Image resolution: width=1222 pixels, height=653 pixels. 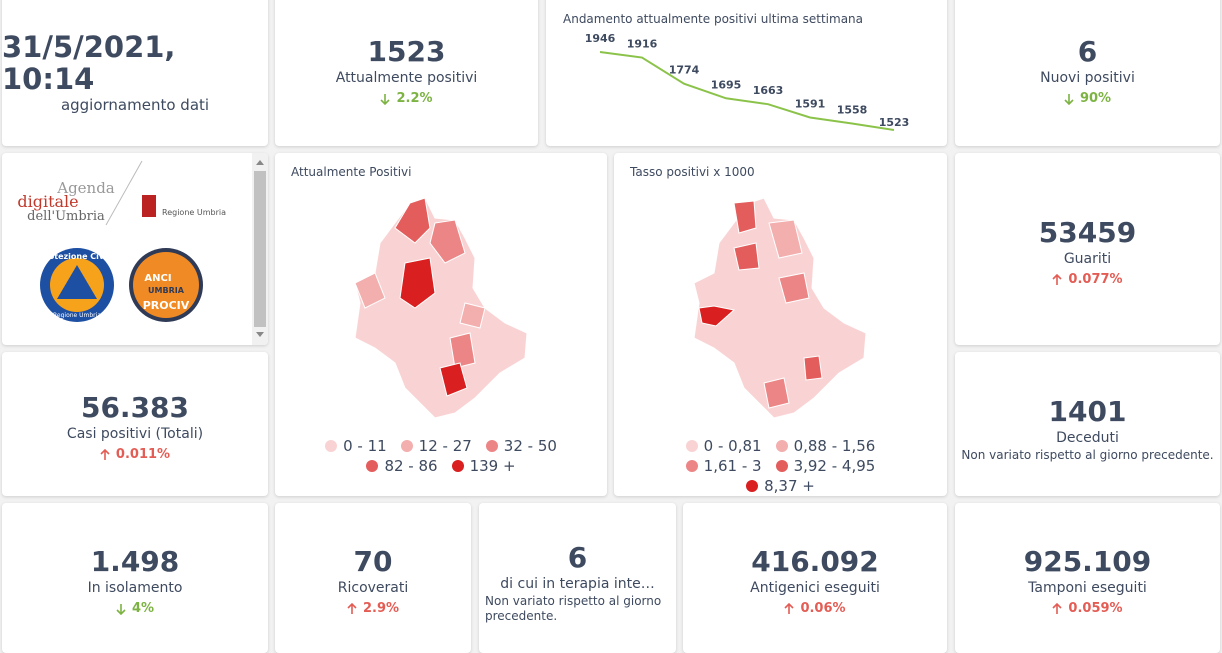 I want to click on scroll-thumb, so click(x=260, y=249).